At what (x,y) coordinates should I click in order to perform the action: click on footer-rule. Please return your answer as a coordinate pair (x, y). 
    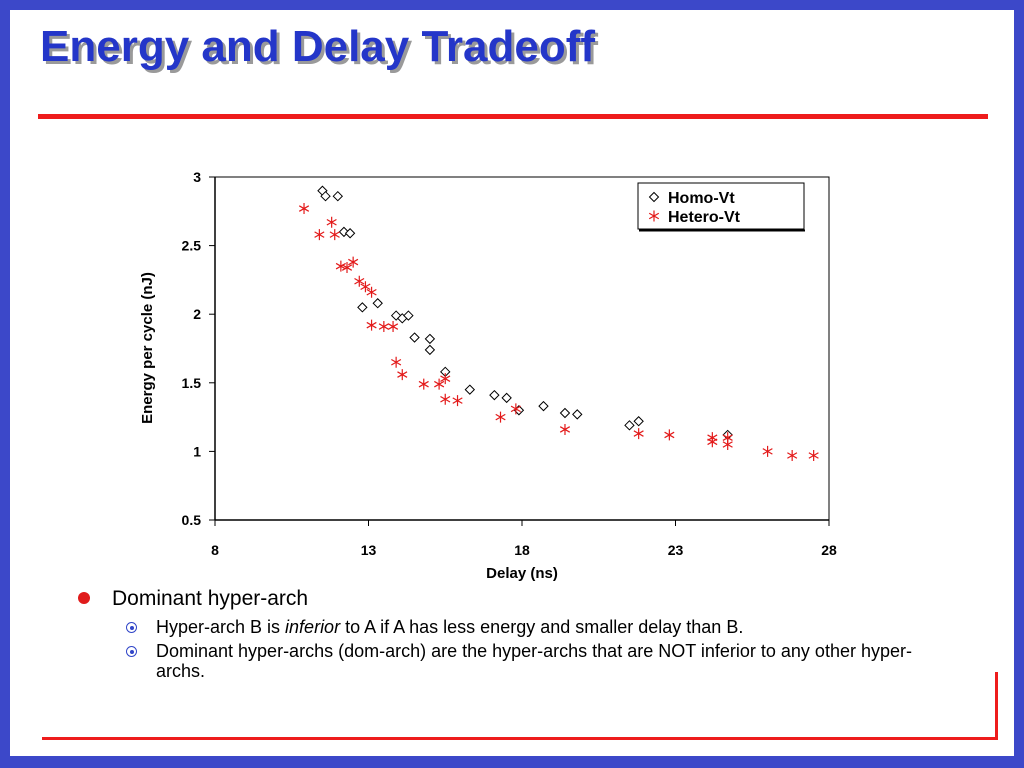
    Looking at the image, I should click on (520, 738).